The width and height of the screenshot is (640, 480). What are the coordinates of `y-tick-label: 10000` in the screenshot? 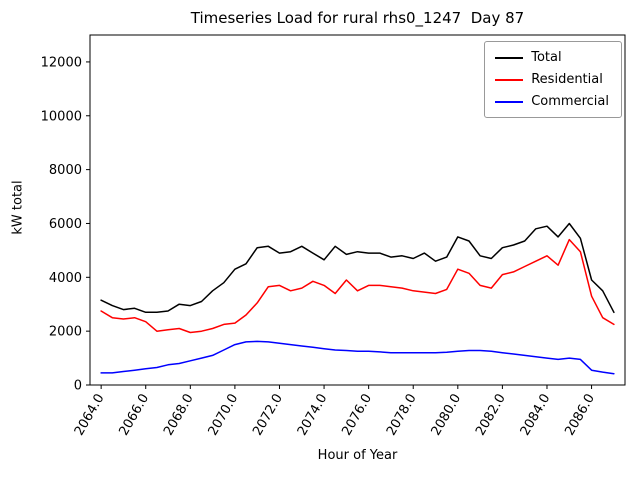 It's located at (61, 116).